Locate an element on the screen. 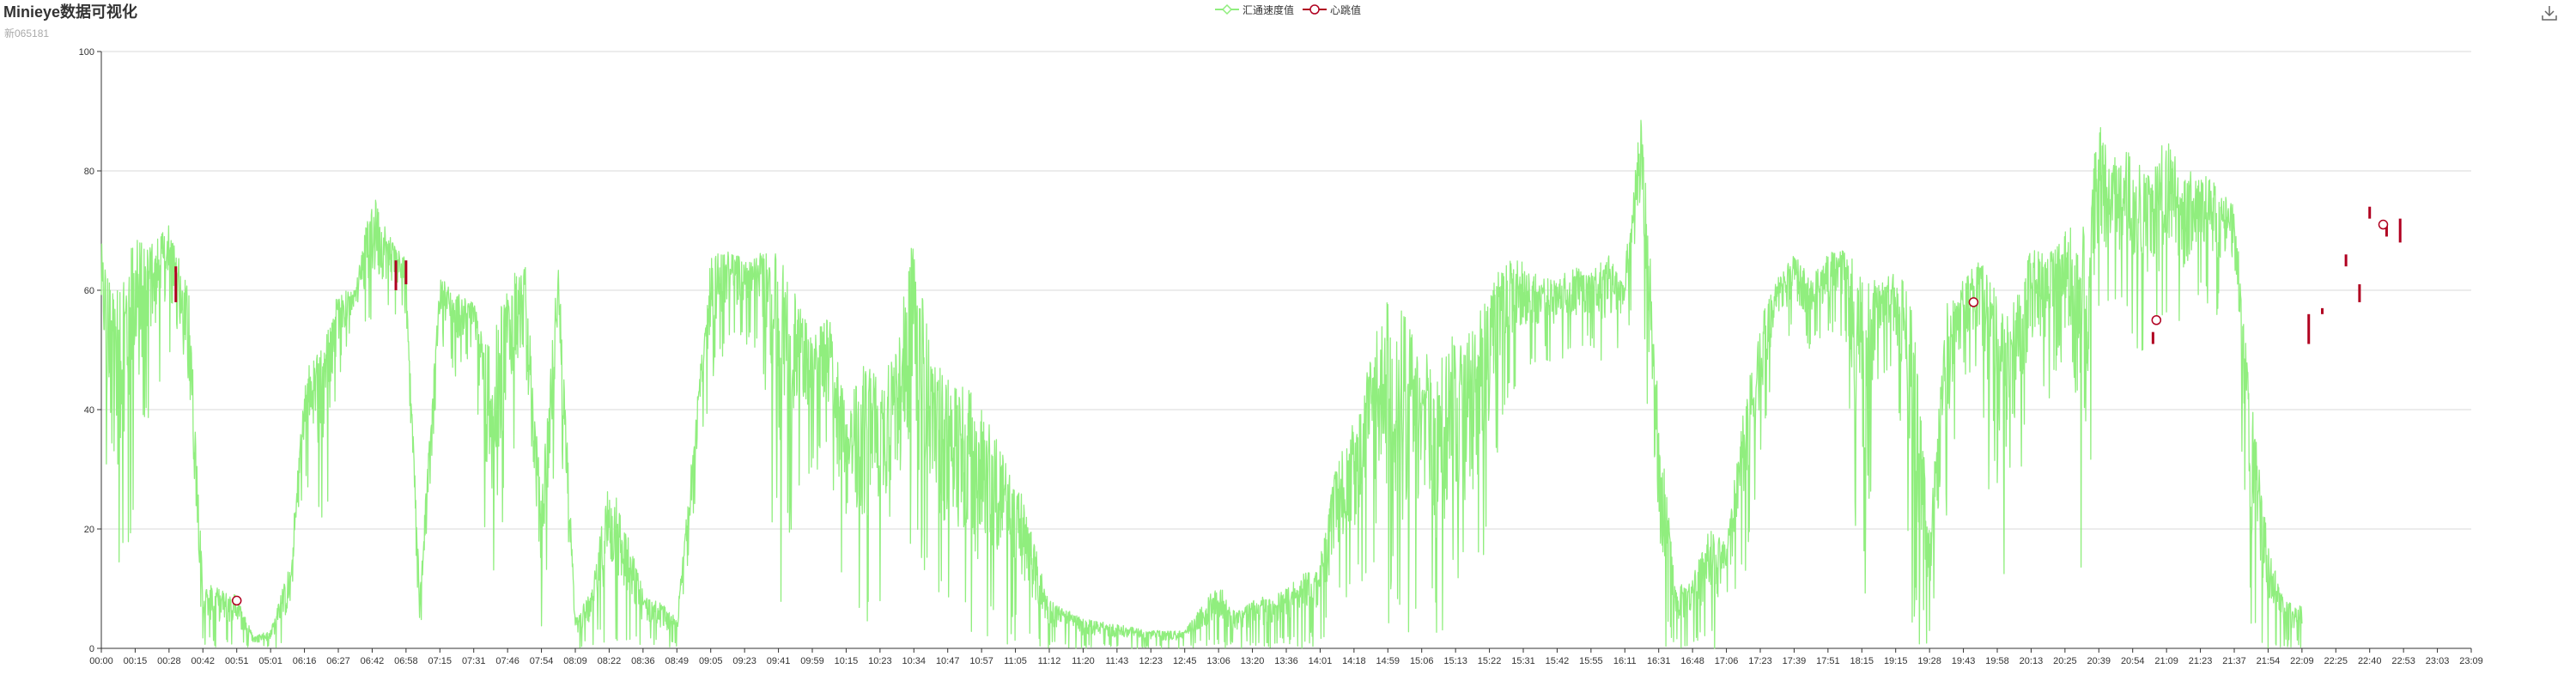 This screenshot has width=2576, height=687. x-tick-label: 17:39 is located at coordinates (1795, 661).